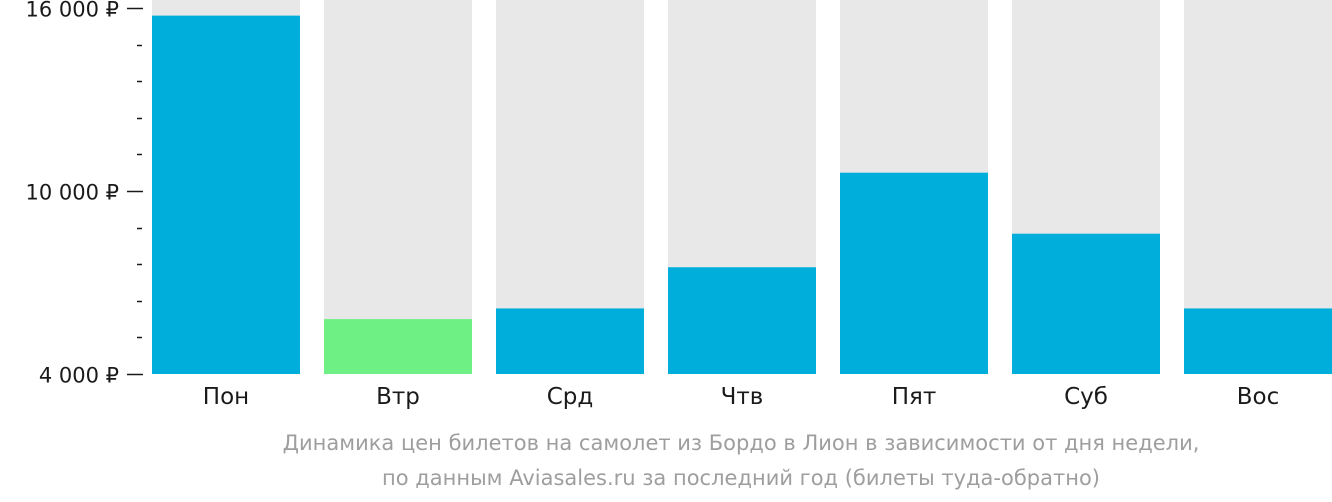 This screenshot has height=502, width=1332. I want to click on x-tick-label: Срд, so click(570, 397).